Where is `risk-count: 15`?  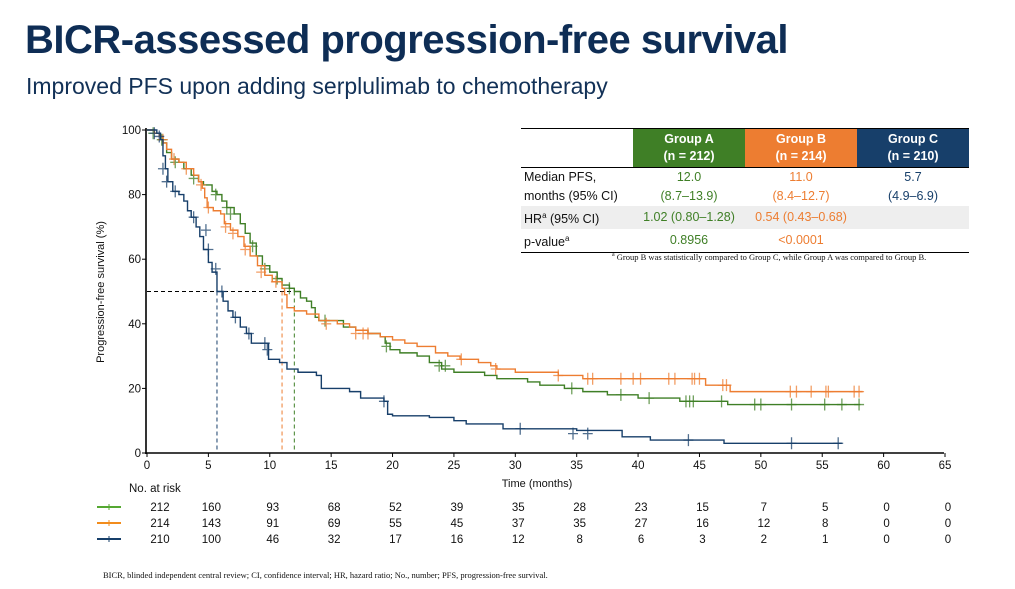
risk-count: 15 is located at coordinates (702, 508).